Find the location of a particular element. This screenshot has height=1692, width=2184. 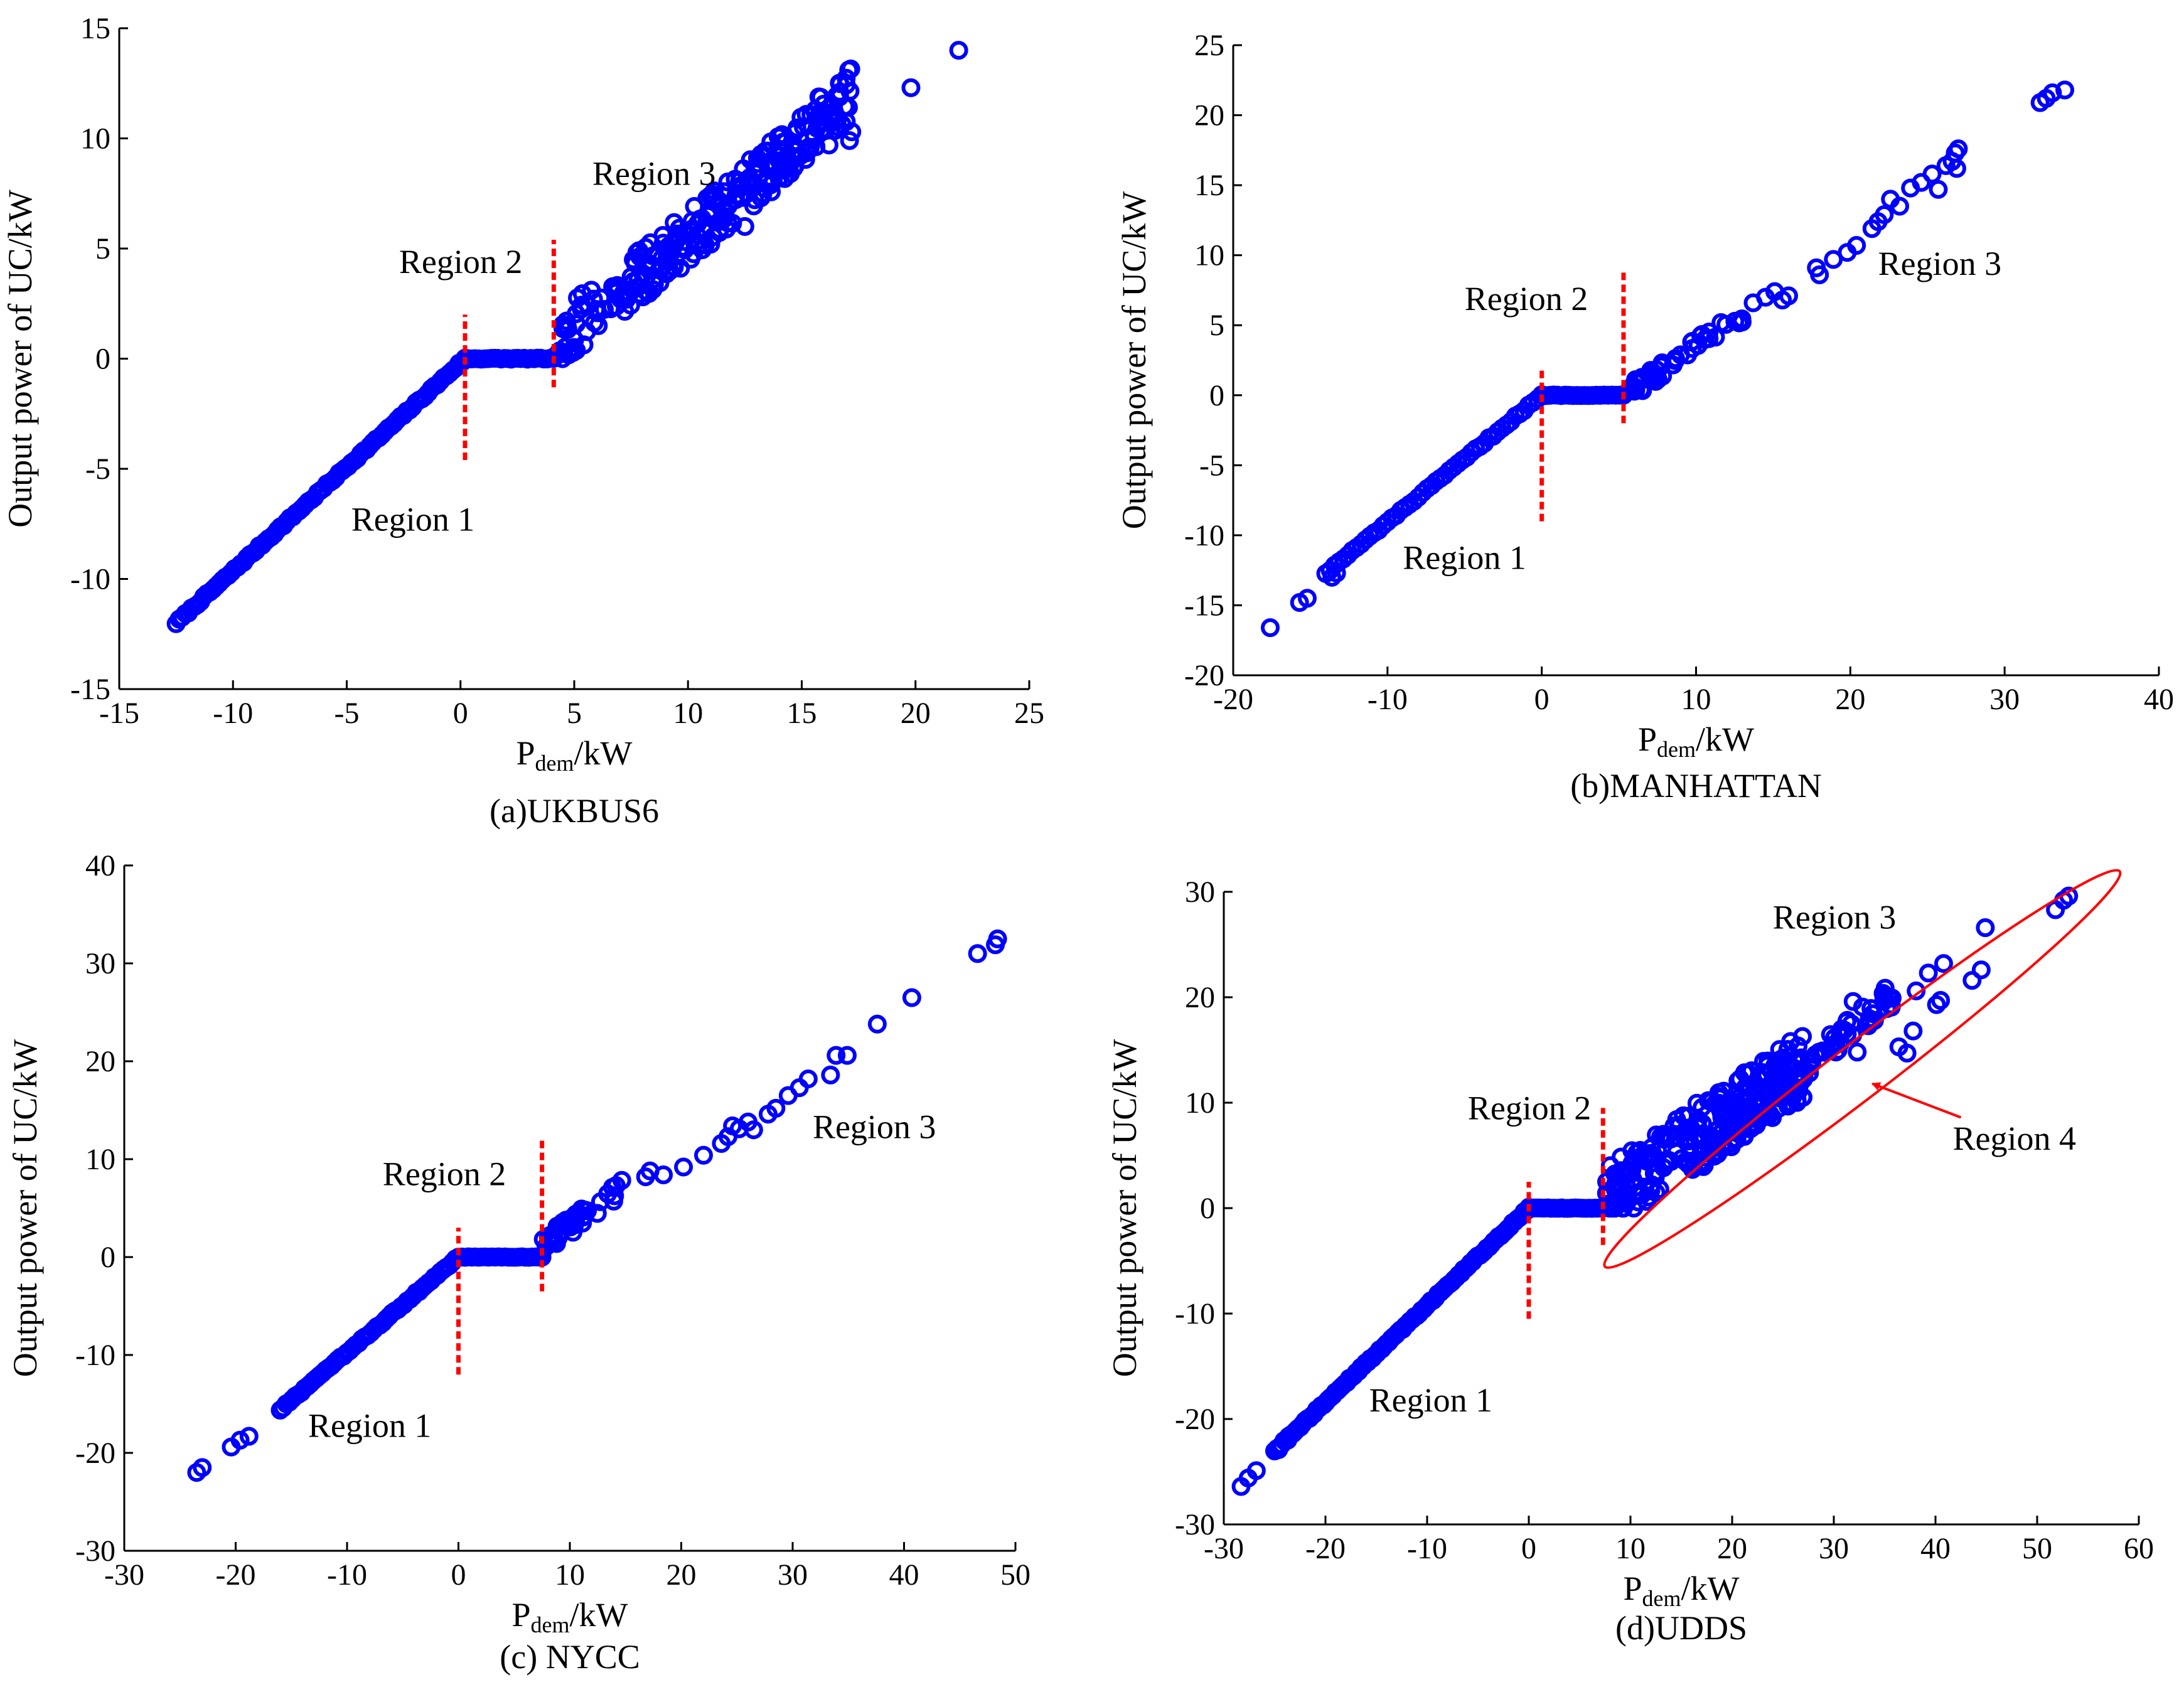

ukbus6-y-tick-label: 5 is located at coordinates (102, 248).